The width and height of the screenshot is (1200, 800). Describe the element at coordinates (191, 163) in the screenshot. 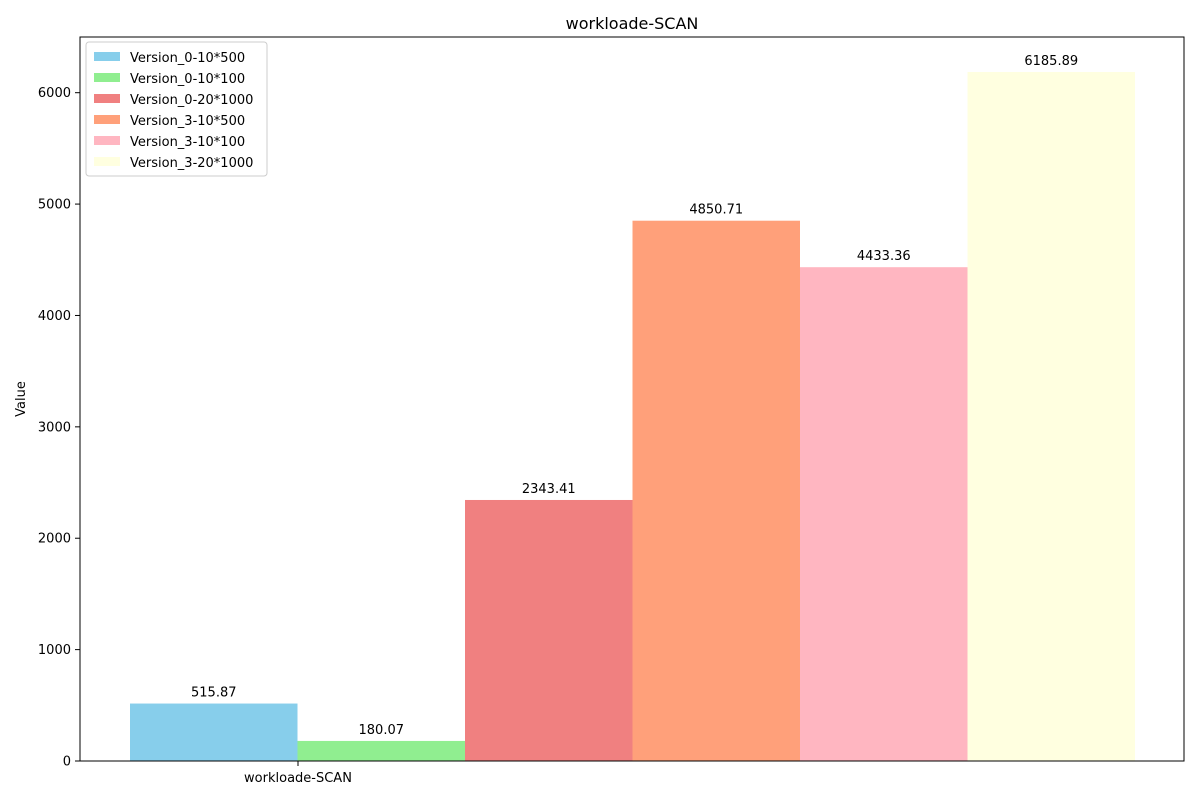

I see `legend-label-6: Version_3-20*1000` at that location.